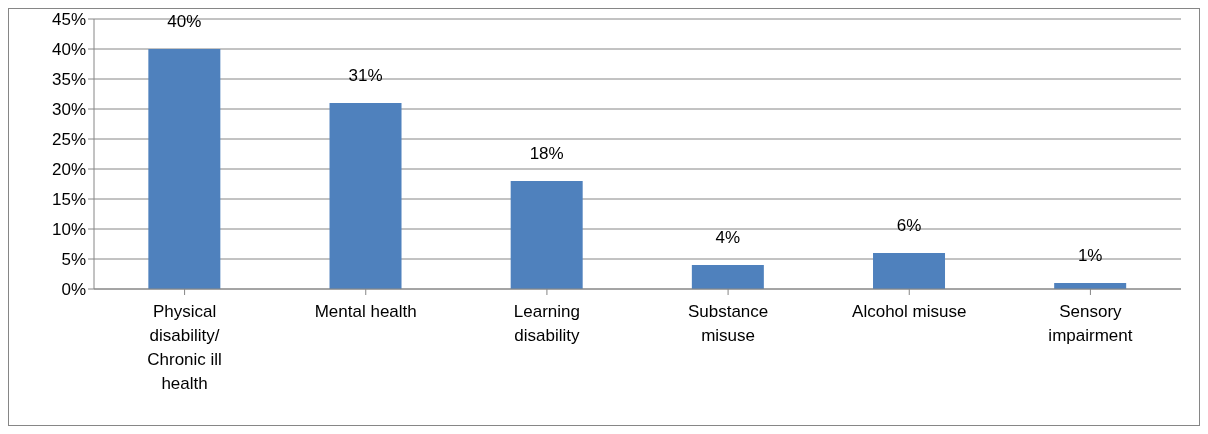 This screenshot has height=434, width=1208. Describe the element at coordinates (68, 170) in the screenshot. I see `y-tick-label: 20%` at that location.